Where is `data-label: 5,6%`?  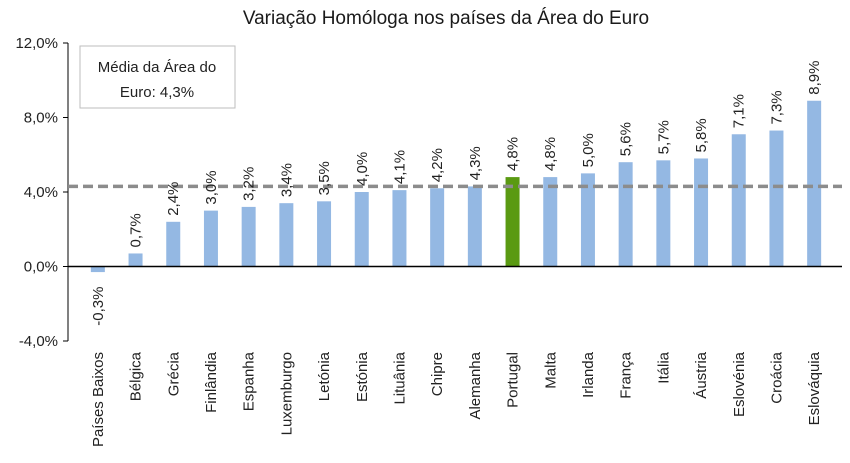 data-label: 5,6% is located at coordinates (626, 139).